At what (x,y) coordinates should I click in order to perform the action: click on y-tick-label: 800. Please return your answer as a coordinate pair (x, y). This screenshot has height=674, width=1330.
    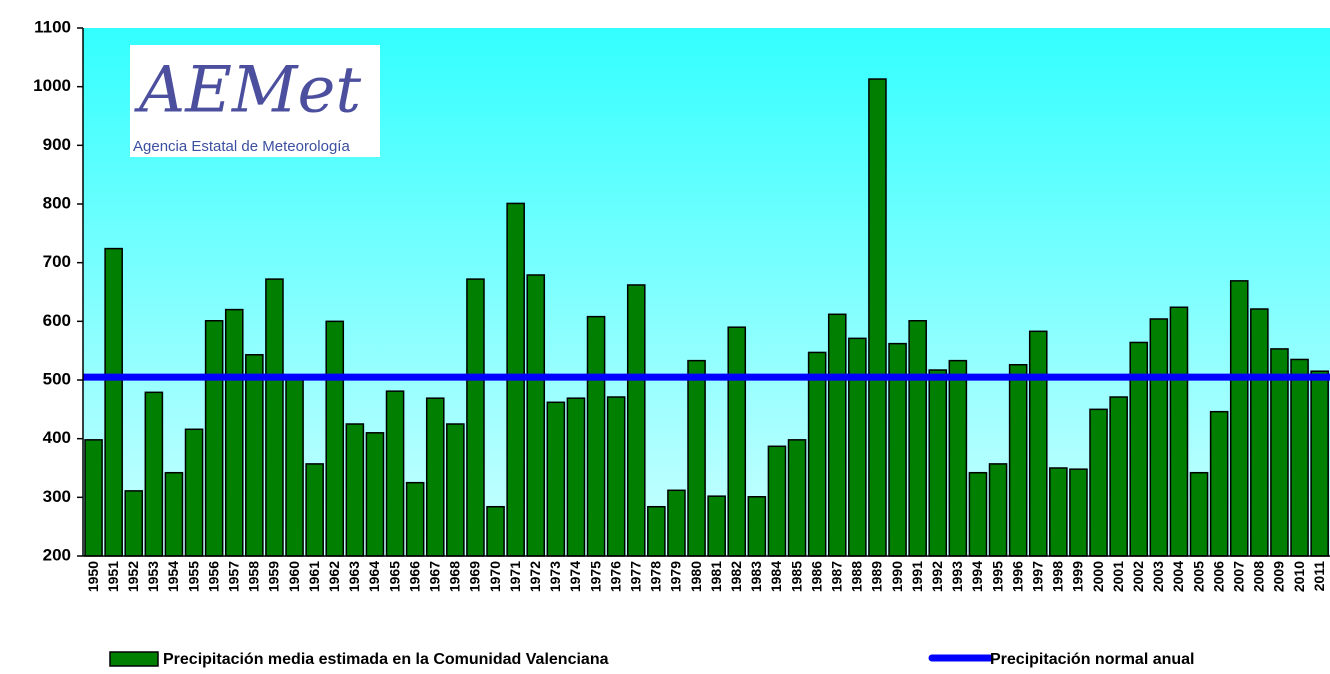
    Looking at the image, I should click on (57, 202).